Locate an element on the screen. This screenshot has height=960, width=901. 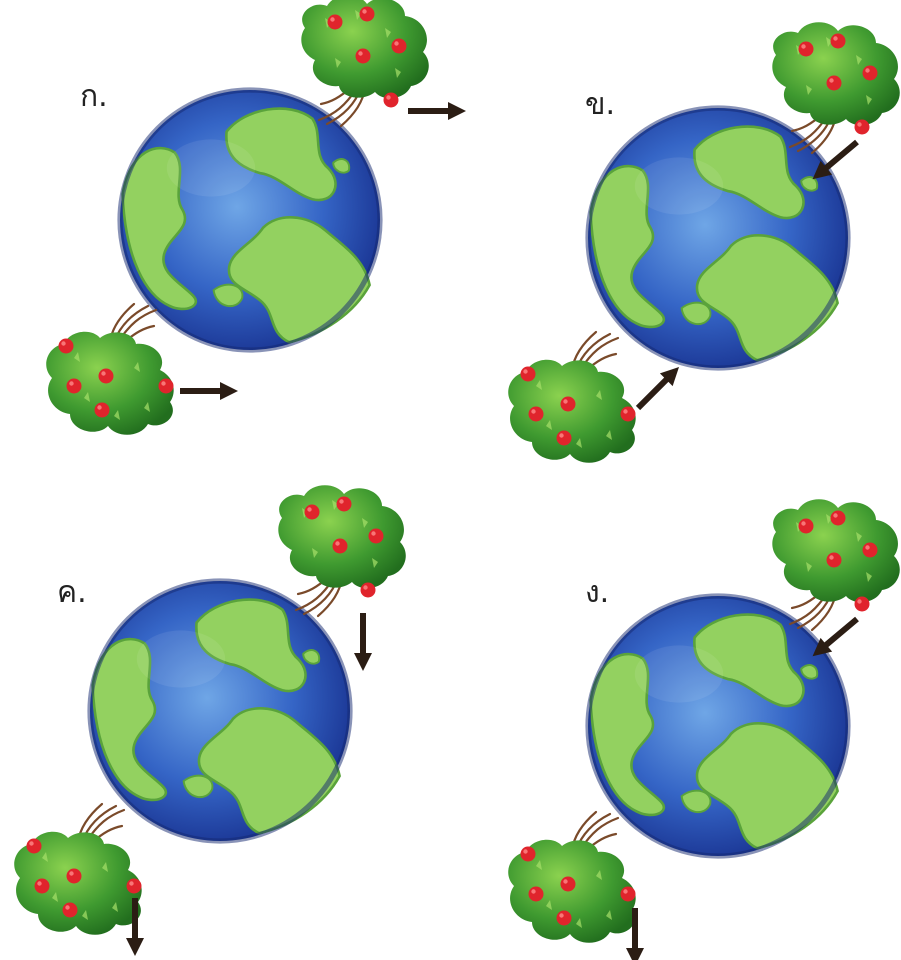
option-label: ค. is located at coordinates (72, 592).